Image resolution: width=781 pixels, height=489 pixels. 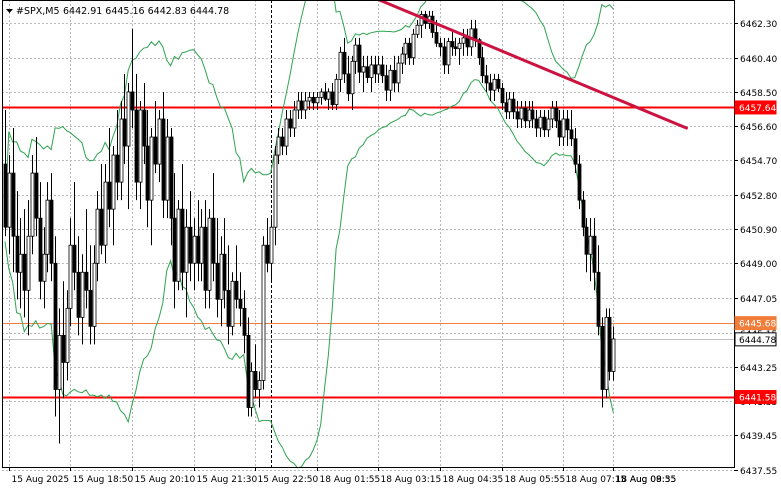 What do you see at coordinates (227, 480) in the screenshot?
I see `time-tick-label: 15 Aug 21:30` at bounding box center [227, 480].